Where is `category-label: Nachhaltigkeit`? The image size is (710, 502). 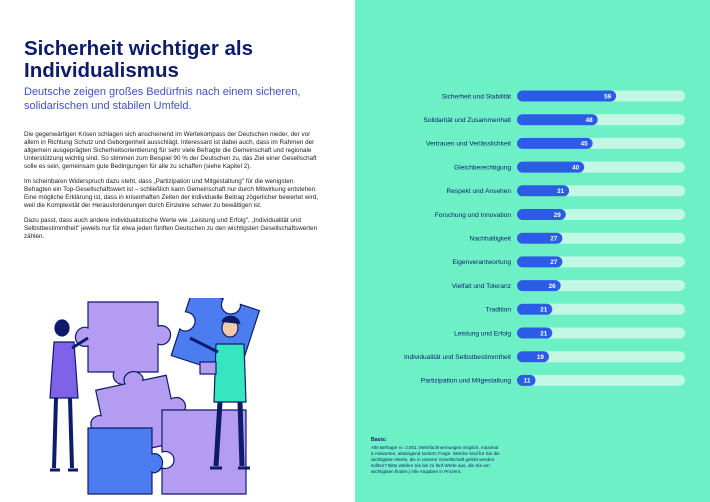 category-label: Nachhaltigkeit is located at coordinates (491, 239).